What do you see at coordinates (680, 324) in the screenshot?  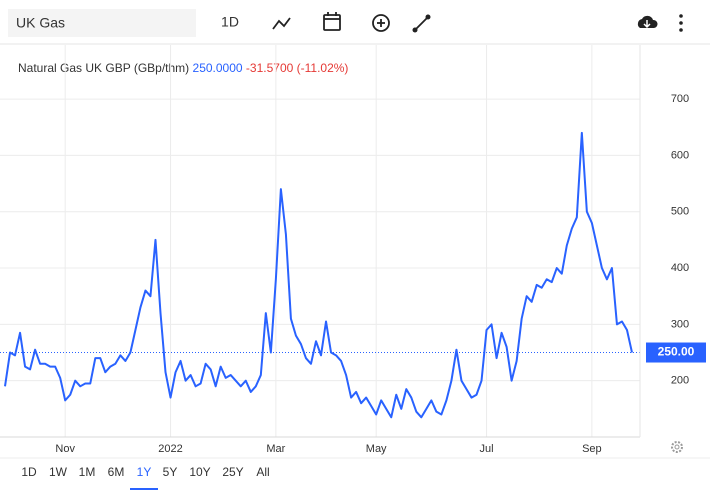 I see `y-tick-label: 300` at bounding box center [680, 324].